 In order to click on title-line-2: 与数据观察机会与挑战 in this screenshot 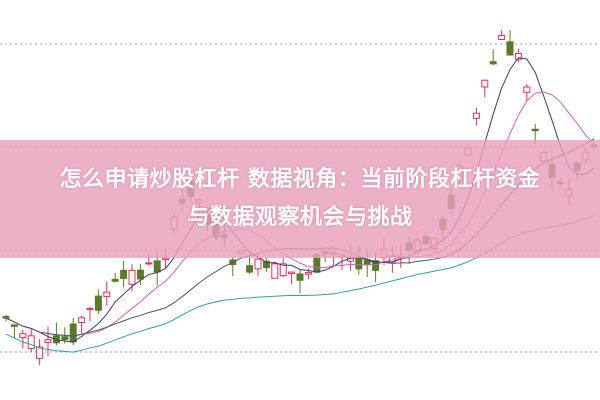, I will do `click(300, 217)`.